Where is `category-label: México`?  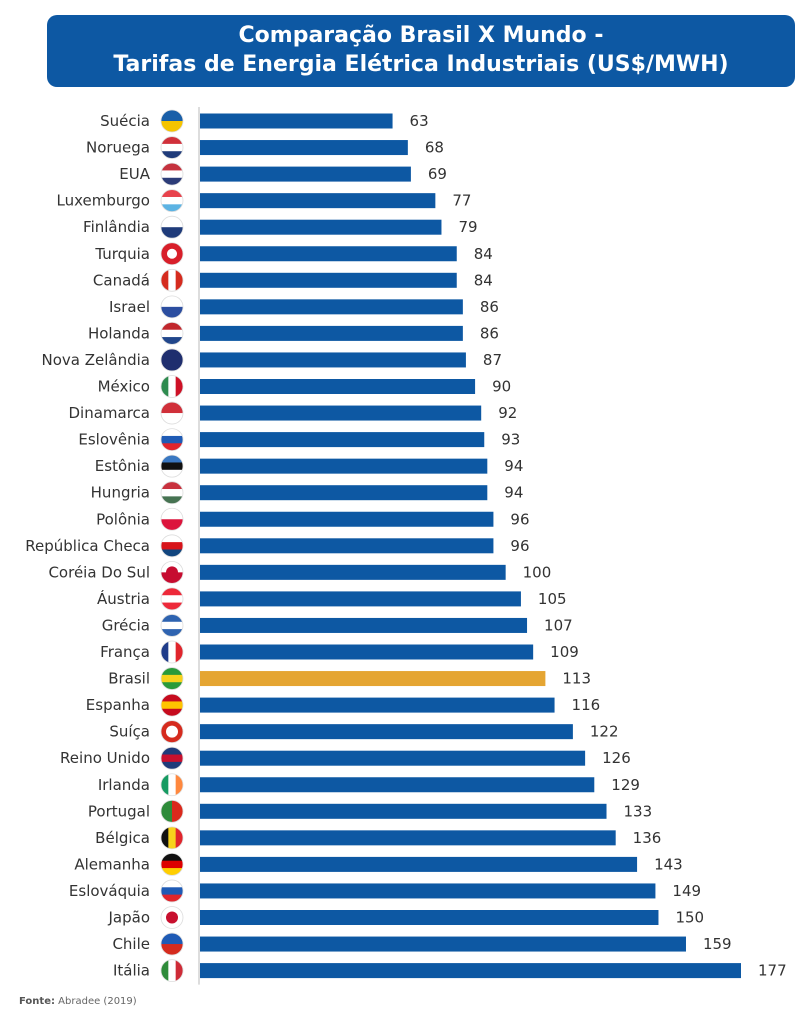 category-label: México is located at coordinates (124, 387).